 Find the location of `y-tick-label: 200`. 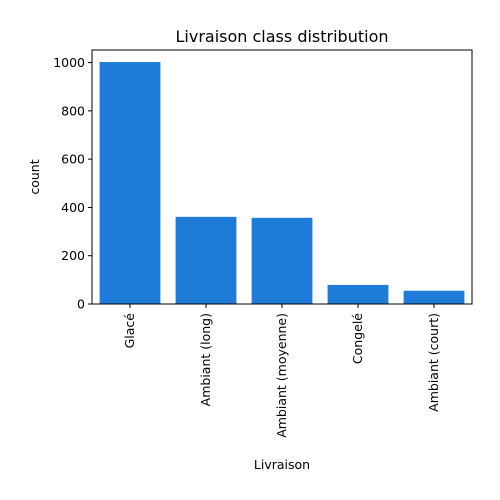

y-tick-label: 200 is located at coordinates (73, 255).